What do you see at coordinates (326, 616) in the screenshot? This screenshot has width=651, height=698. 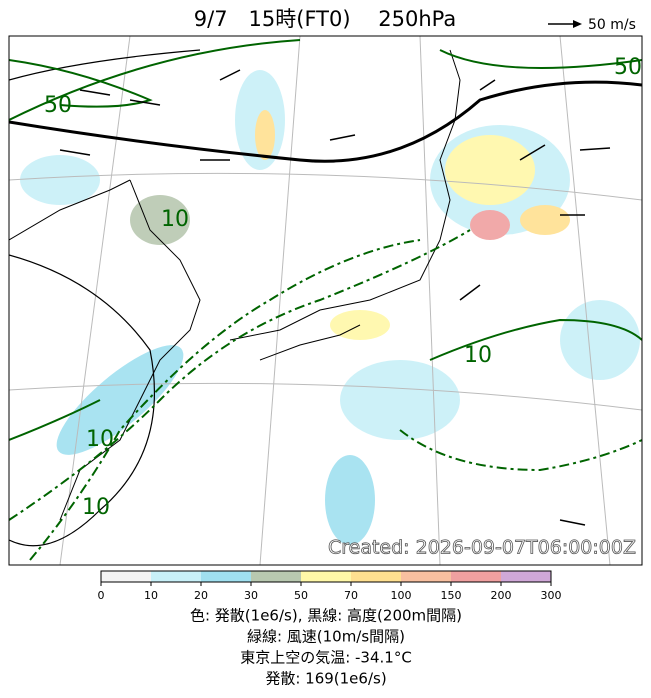 I see `caption-line: 色: 発散(1e6/s), 黒線: 高度(200m間隔)` at bounding box center [326, 616].